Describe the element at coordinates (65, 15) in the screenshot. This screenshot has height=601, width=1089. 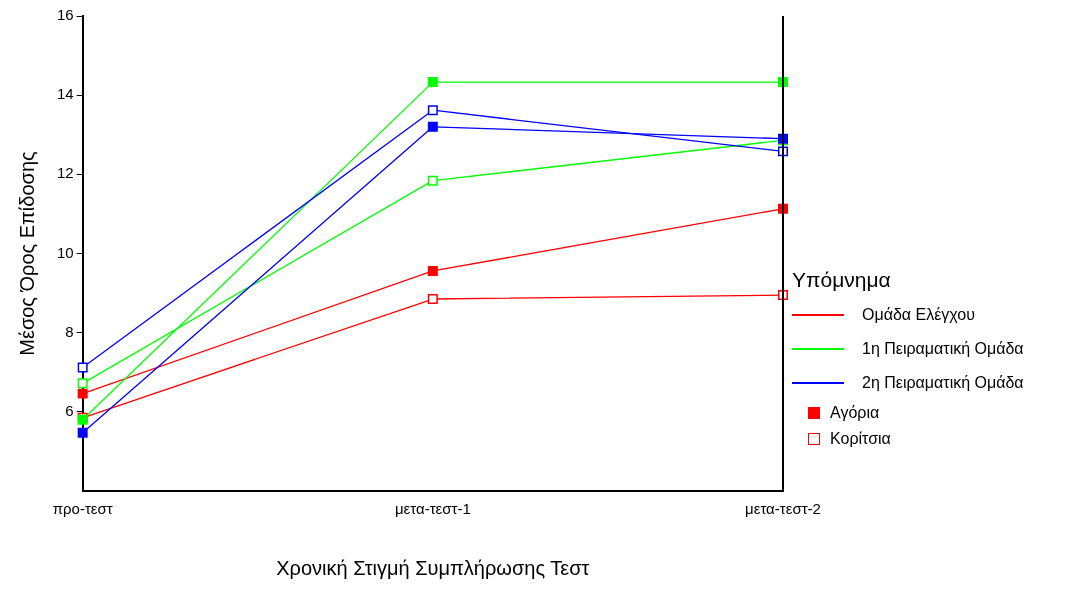
I see `y-tick-label: 16` at that location.